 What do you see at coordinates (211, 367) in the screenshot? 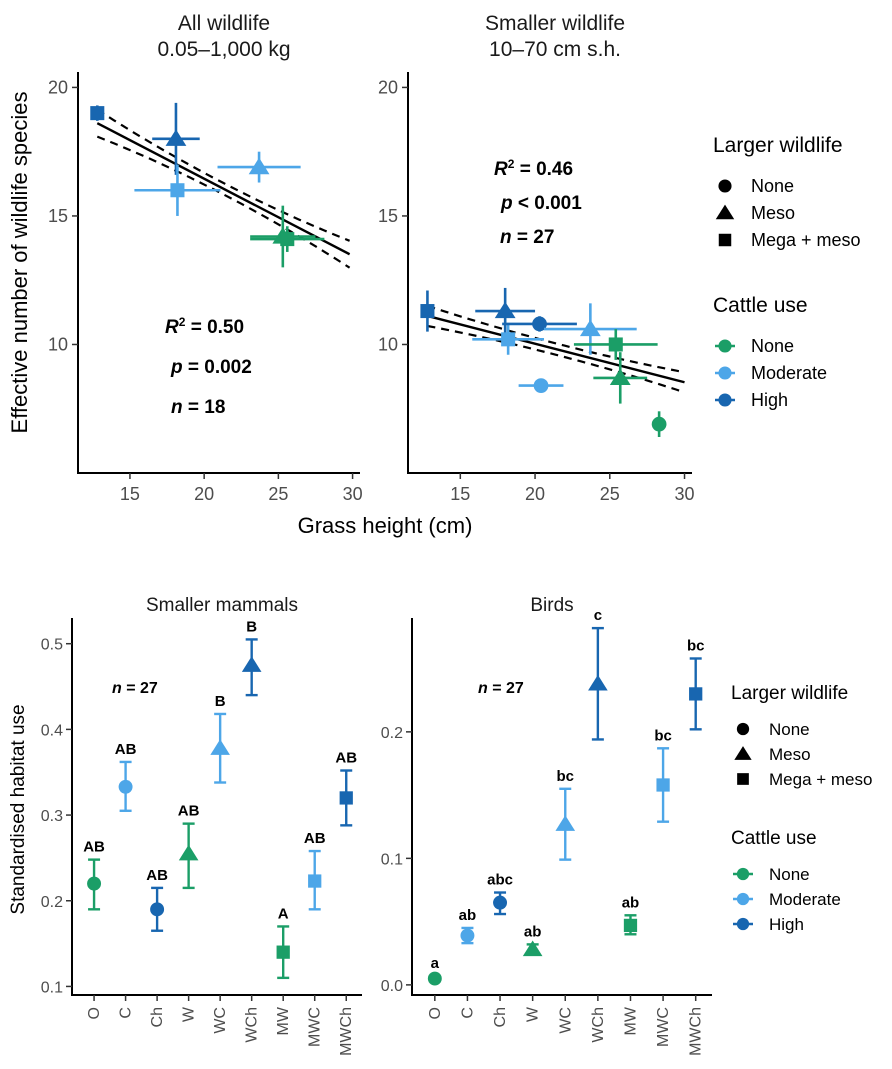
I see `stat-p: p = 0.002` at bounding box center [211, 367].